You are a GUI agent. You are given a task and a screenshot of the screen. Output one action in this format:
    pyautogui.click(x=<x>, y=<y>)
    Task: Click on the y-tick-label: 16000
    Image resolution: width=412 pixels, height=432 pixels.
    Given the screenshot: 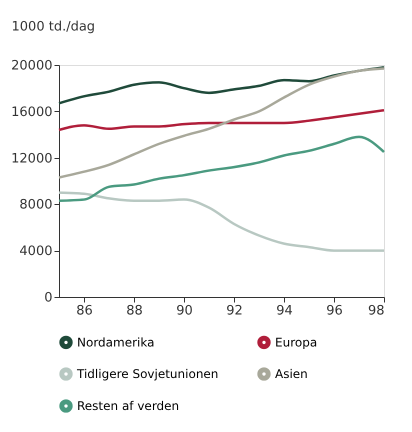 What is the action you would take?
    pyautogui.click(x=31, y=112)
    